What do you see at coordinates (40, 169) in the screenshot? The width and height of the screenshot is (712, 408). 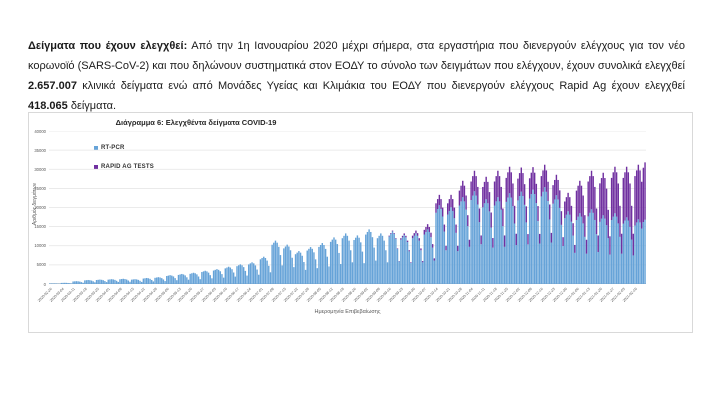 I see `y-tick-label: 30000` at bounding box center [40, 169].